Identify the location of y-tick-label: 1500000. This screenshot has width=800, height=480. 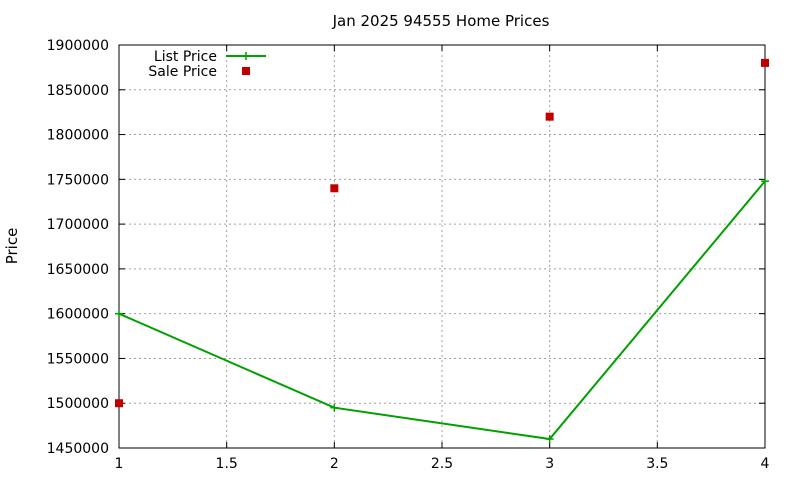
(78, 404).